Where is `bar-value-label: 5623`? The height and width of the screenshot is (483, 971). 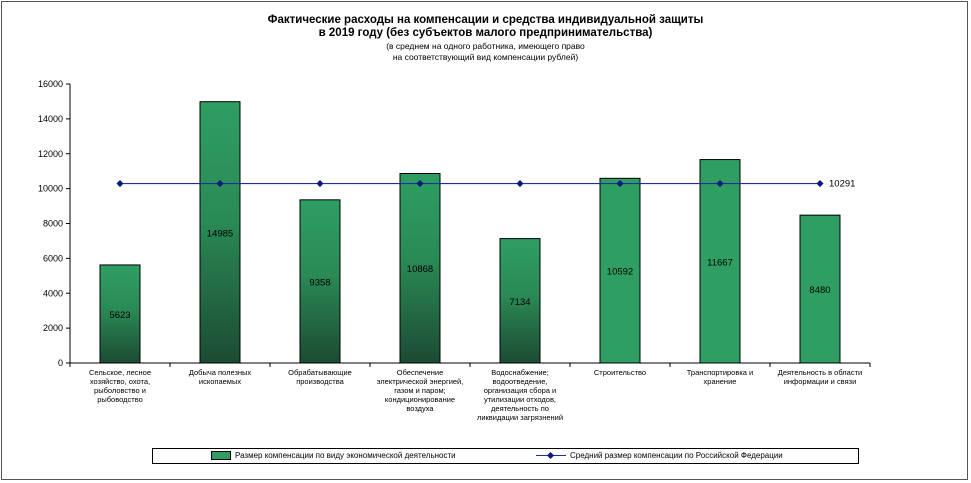 bar-value-label: 5623 is located at coordinates (119, 315).